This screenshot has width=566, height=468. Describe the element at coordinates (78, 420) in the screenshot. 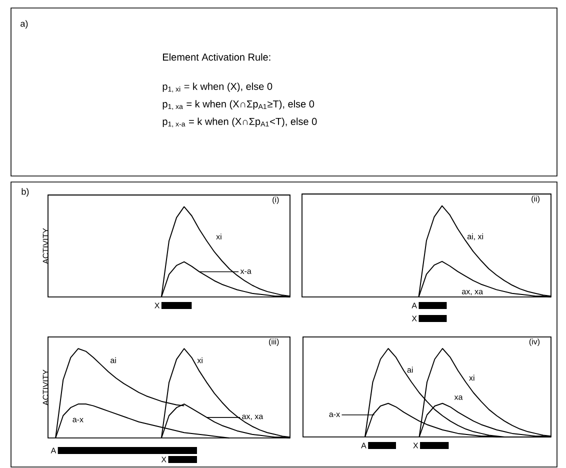

I see `series-label: a-x` at that location.